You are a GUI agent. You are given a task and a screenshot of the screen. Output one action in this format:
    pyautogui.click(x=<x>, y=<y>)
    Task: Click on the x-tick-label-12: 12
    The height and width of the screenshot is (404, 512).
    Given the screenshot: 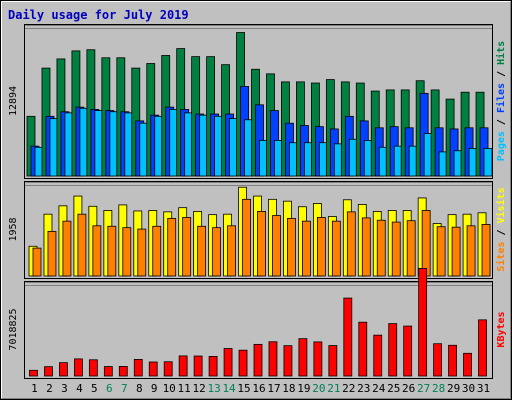 What is the action you would take?
    pyautogui.click(x=199, y=388)
    